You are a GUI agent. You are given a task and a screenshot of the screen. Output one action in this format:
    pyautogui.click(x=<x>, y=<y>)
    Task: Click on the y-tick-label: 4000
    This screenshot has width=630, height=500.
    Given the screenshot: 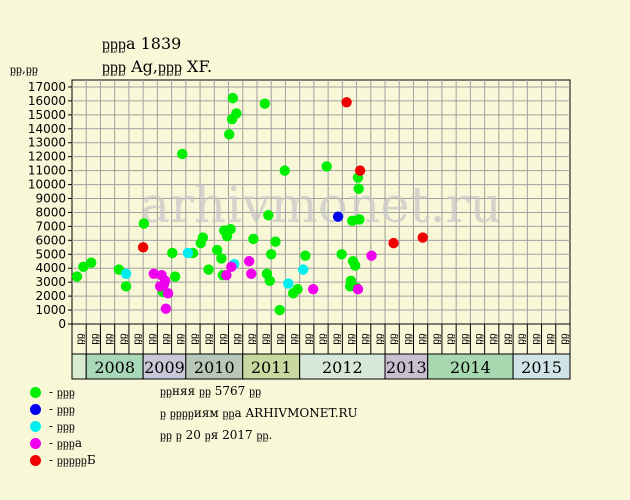 What is the action you would take?
    pyautogui.click(x=50, y=268)
    